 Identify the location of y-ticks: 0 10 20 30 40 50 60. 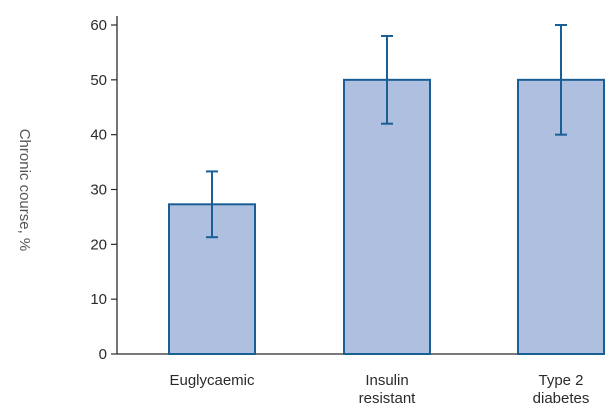
(103, 190).